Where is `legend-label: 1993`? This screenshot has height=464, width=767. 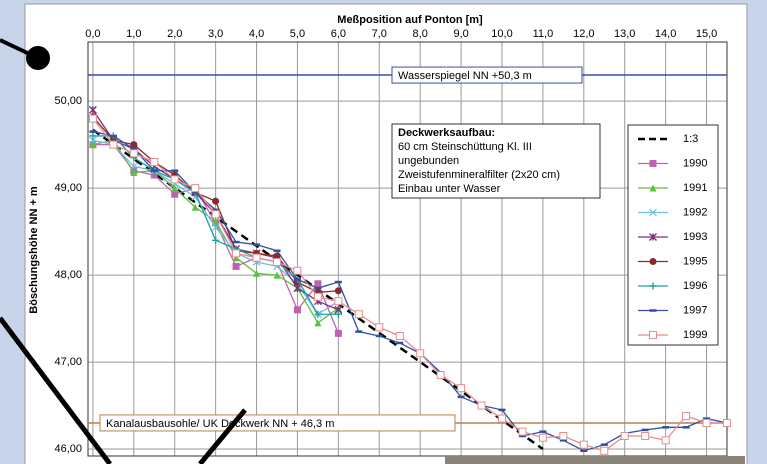
legend-label: 1993 is located at coordinates (695, 237).